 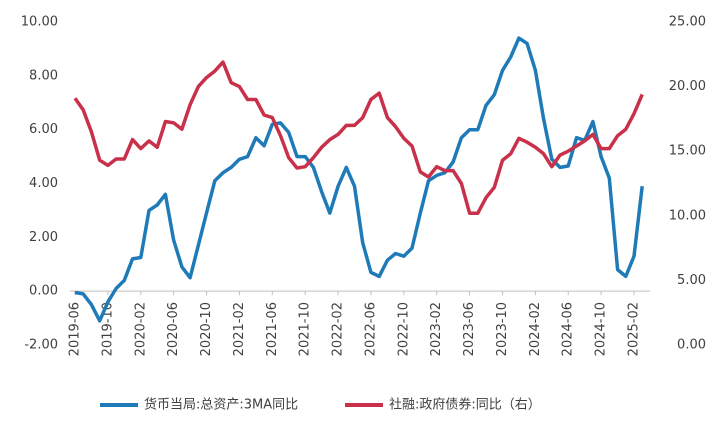 What do you see at coordinates (272, 329) in the screenshot?
I see `x-tick-label: 2021-06` at bounding box center [272, 329].